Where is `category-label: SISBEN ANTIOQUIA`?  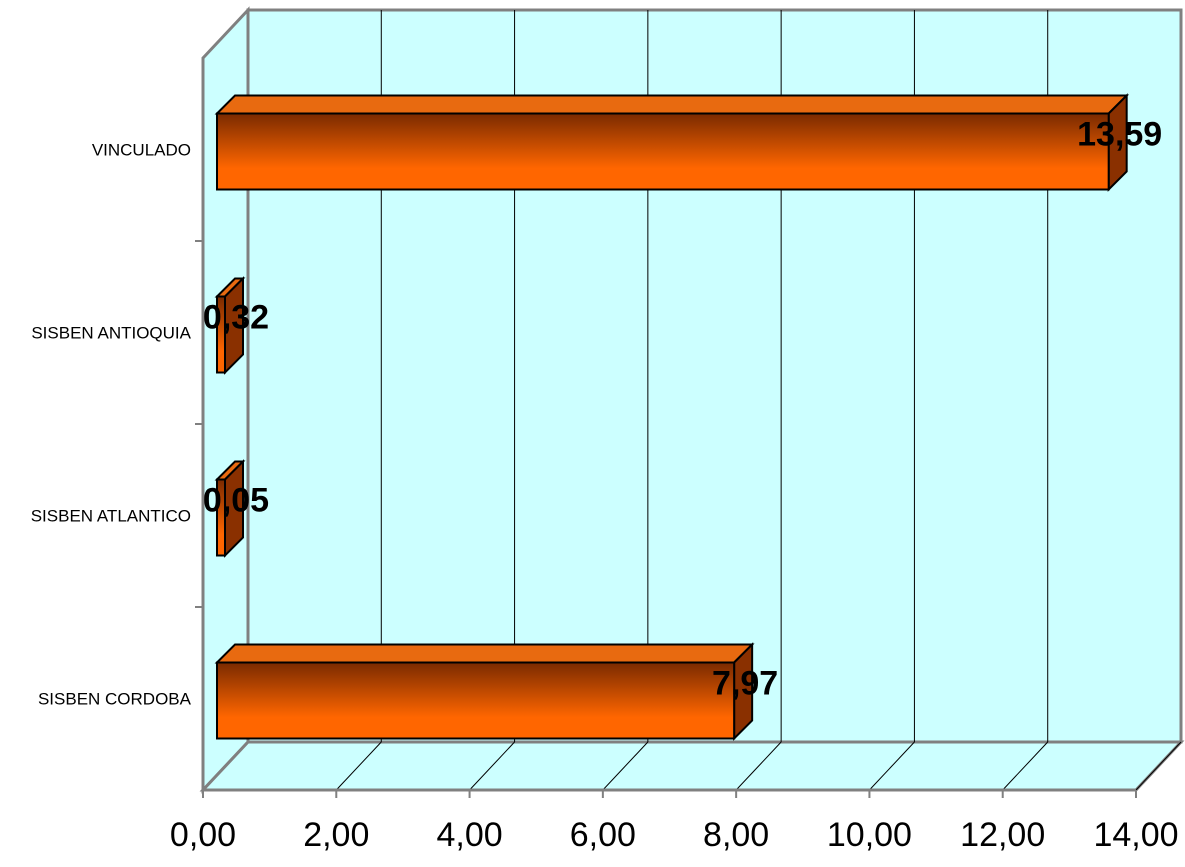 category-label: SISBEN ANTIOQUIA is located at coordinates (111, 333).